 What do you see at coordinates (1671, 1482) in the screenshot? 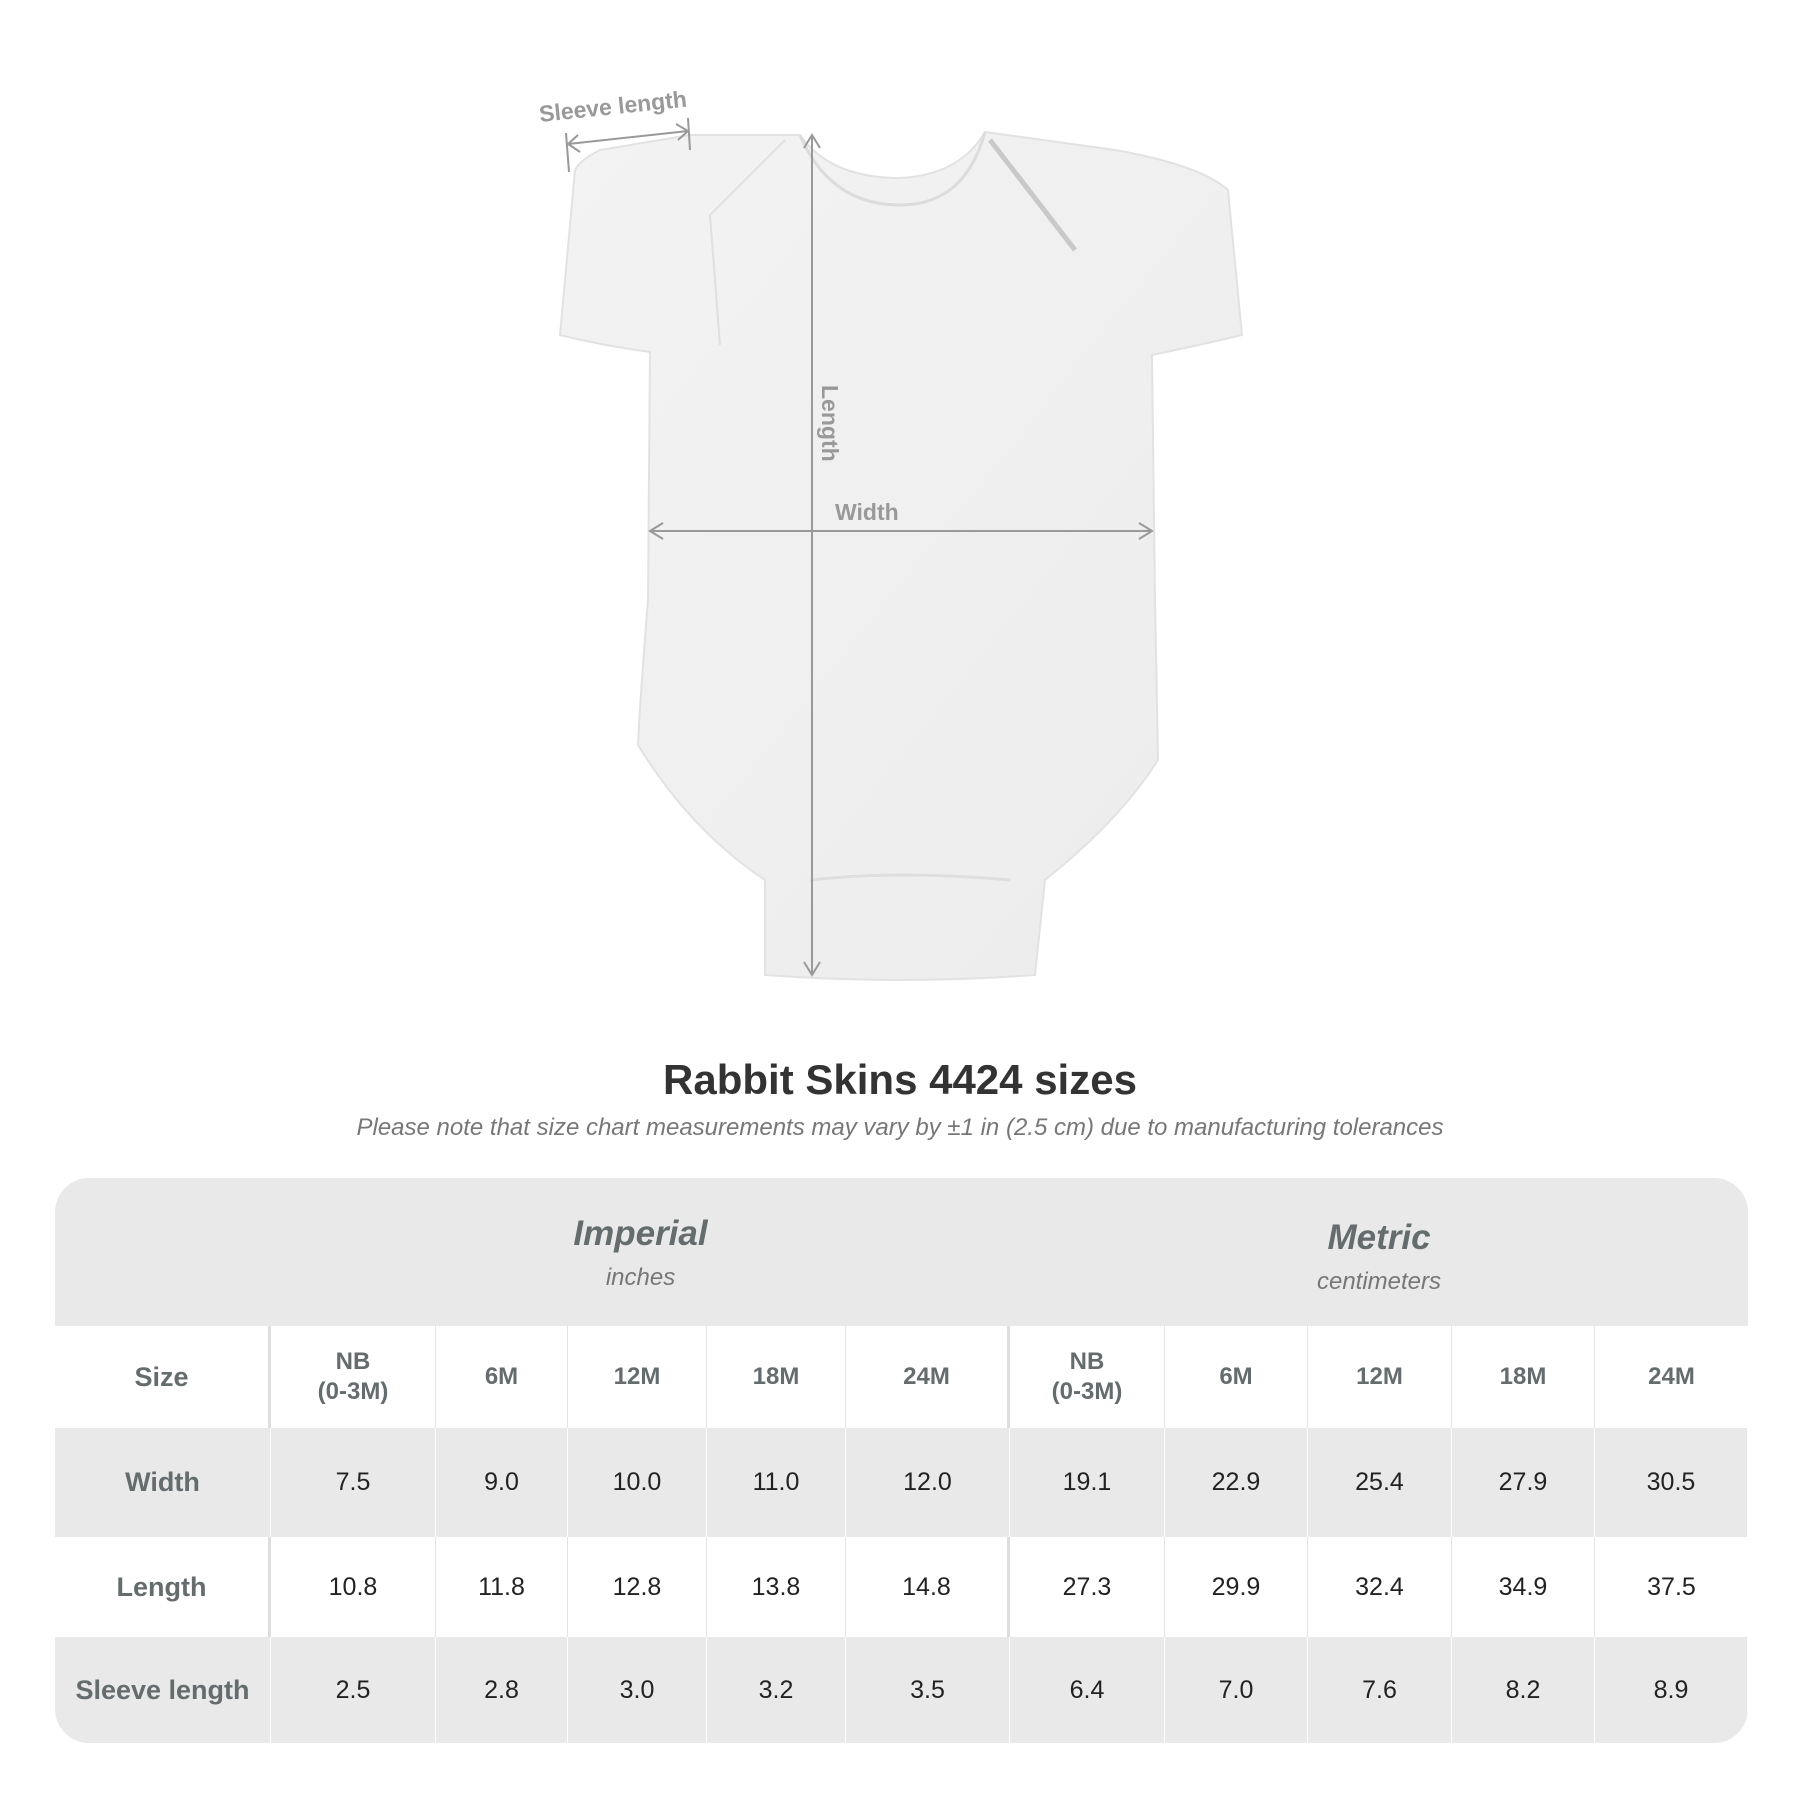
I see `metric-value-cell: 30.5` at bounding box center [1671, 1482].